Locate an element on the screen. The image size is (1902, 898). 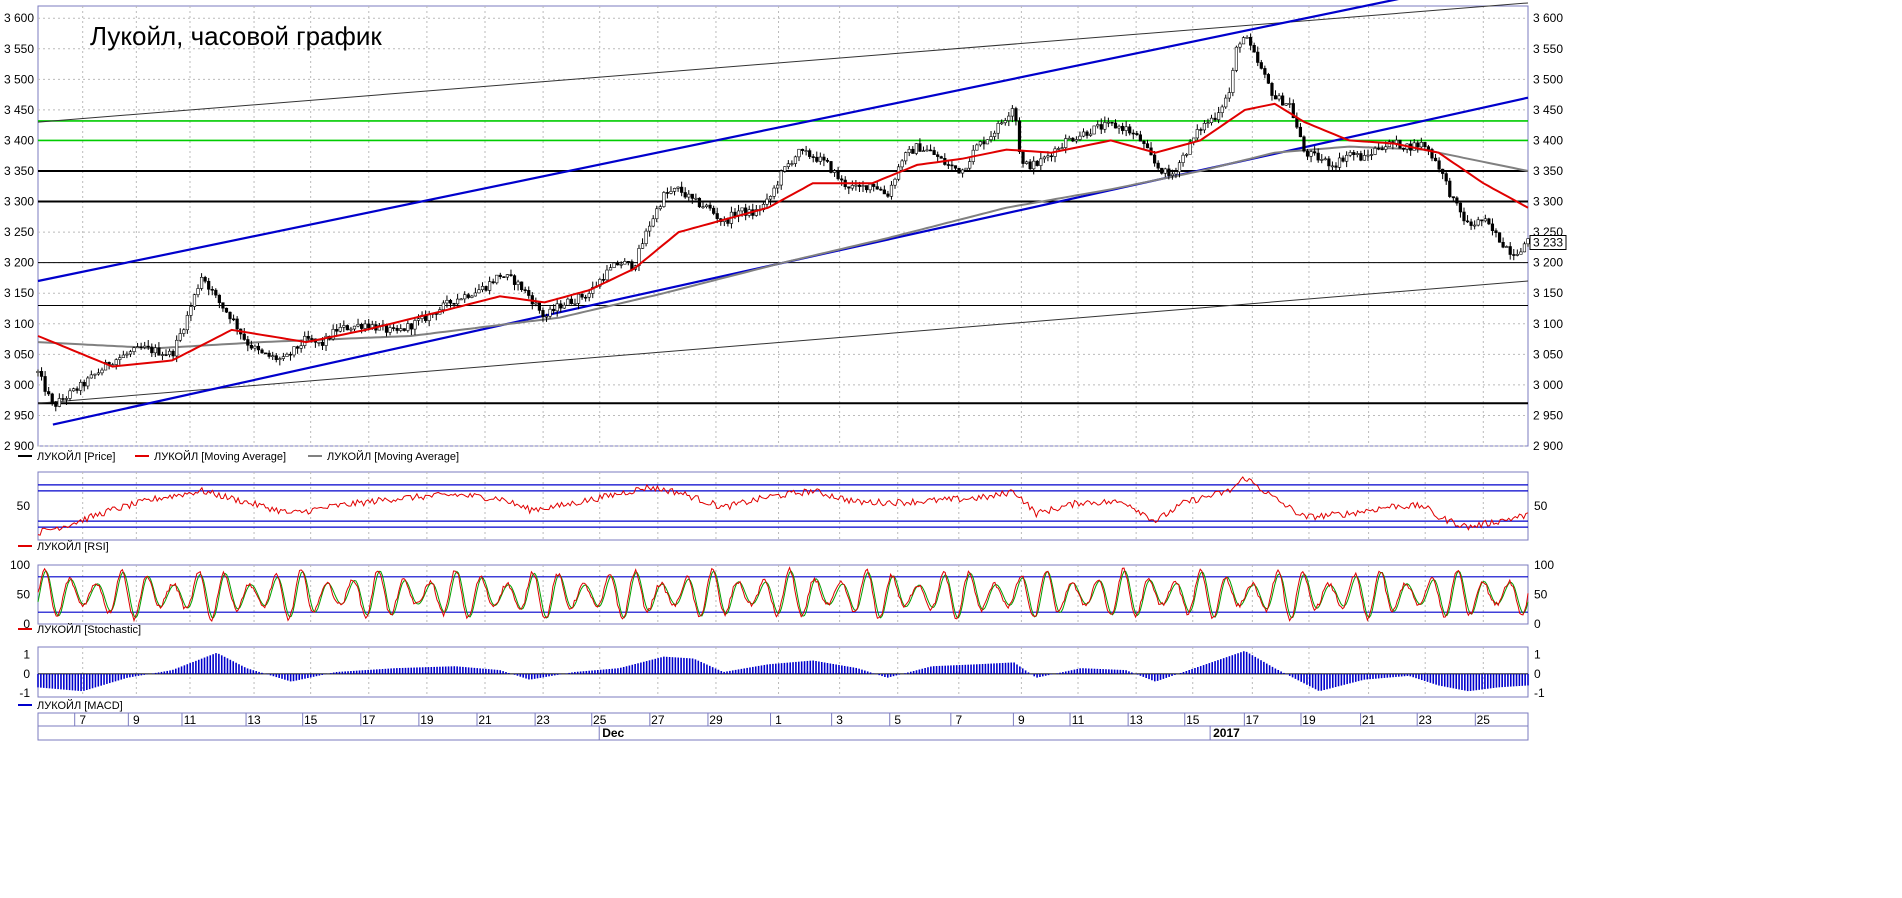
rsi-frame is located at coordinates (783, 506).